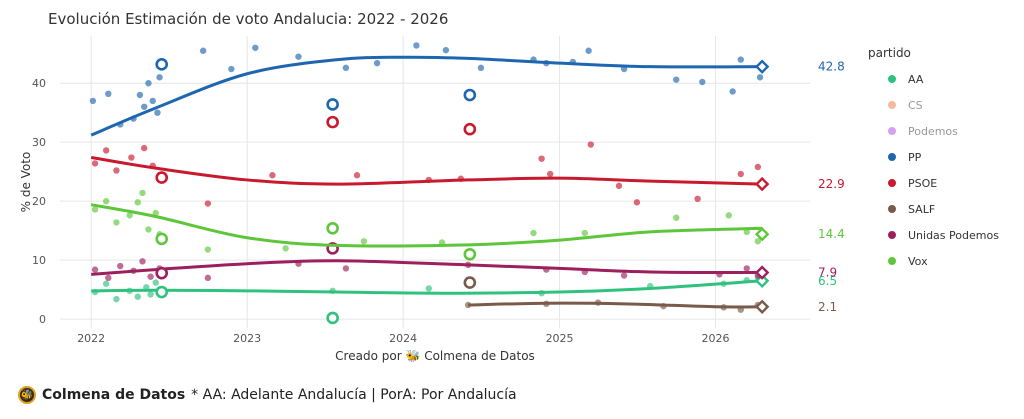 This screenshot has height=419, width=1024. What do you see at coordinates (892, 105) in the screenshot?
I see `legend-swatch-cs` at bounding box center [892, 105].